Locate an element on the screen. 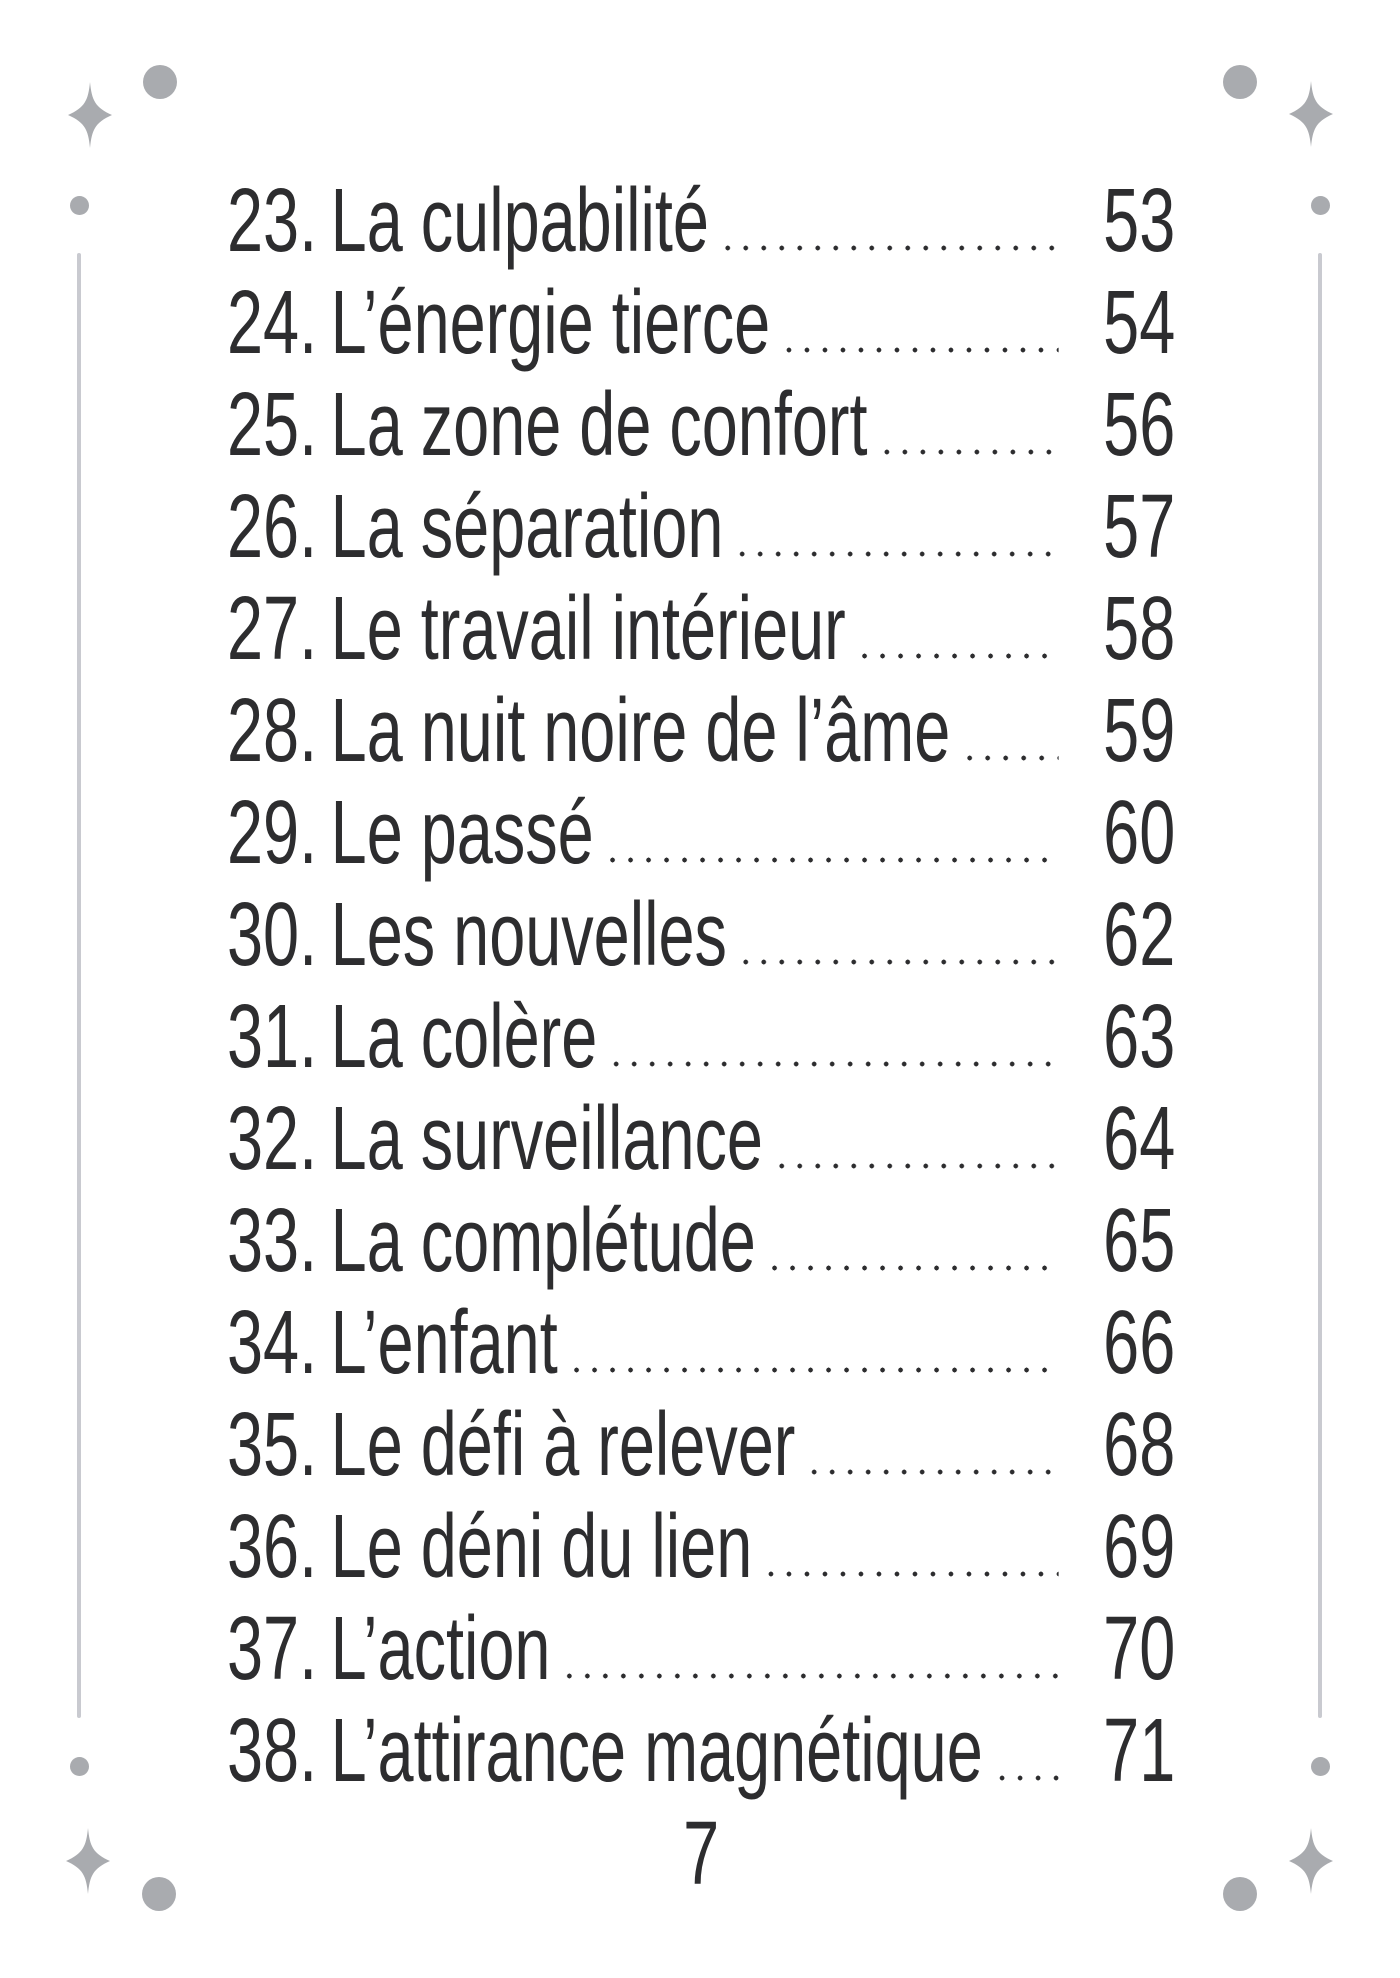 The width and height of the screenshot is (1400, 1978). toc-entry: 25. La zone de confort 56 is located at coordinates (701, 425).